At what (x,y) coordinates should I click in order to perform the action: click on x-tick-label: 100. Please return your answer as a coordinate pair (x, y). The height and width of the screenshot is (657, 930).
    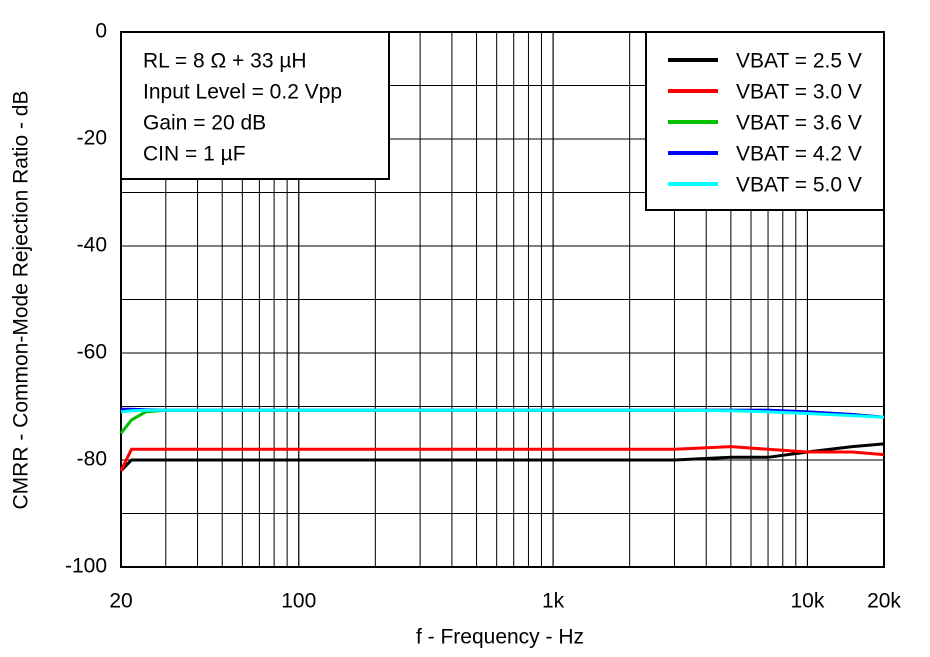
    Looking at the image, I should click on (298, 601).